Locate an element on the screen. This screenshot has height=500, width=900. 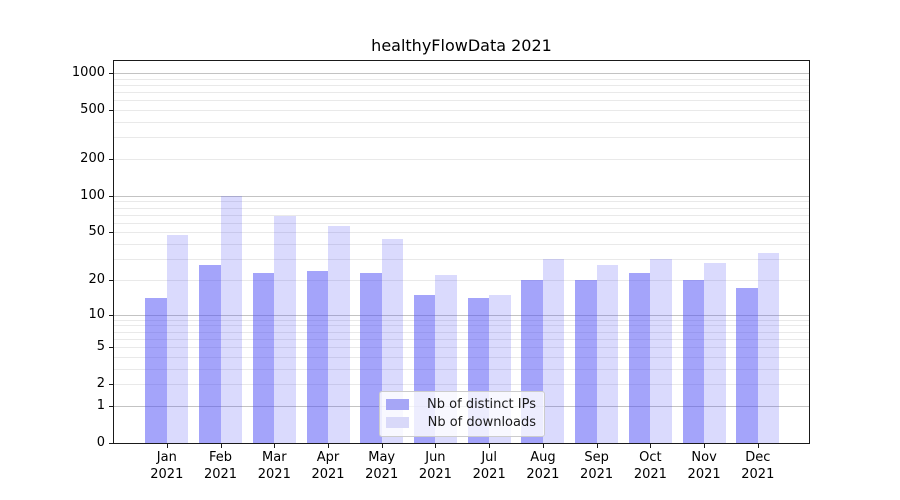
x-tick-month: Jul is located at coordinates (489, 457).